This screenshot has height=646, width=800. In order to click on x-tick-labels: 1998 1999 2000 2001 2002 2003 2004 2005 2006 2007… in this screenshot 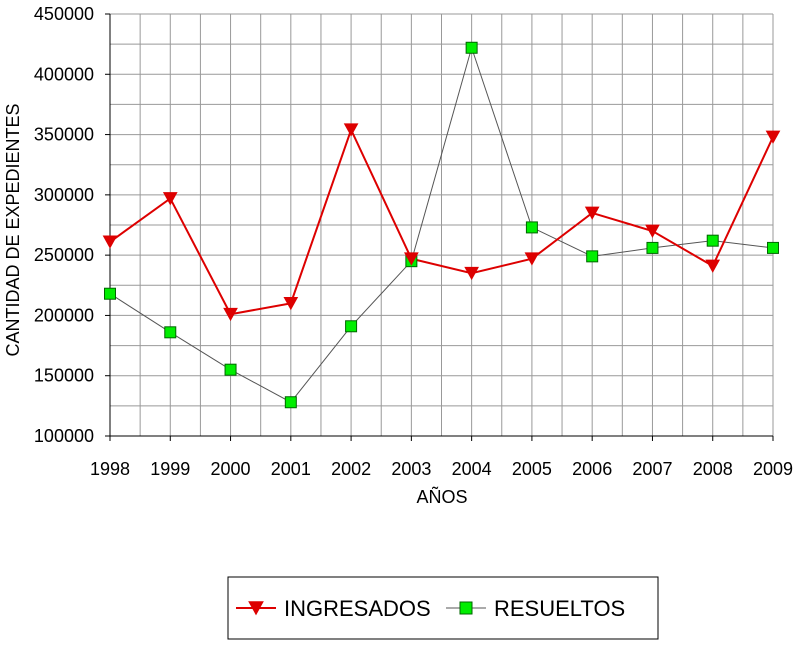, I will do `click(441, 457)`.